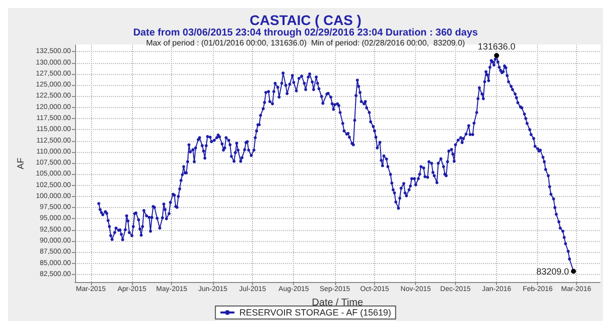  What do you see at coordinates (21, 163) in the screenshot?
I see `y-axis-title: AF` at bounding box center [21, 163].